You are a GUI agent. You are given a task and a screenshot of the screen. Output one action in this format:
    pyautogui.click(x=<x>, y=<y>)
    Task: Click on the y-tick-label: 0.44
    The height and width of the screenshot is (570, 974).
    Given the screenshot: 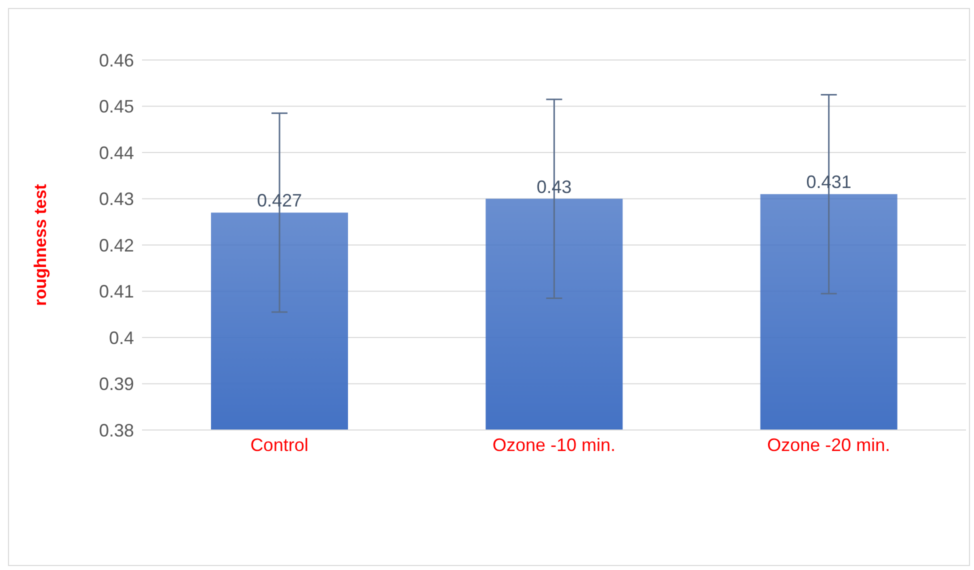 What is the action you would take?
    pyautogui.click(x=116, y=152)
    